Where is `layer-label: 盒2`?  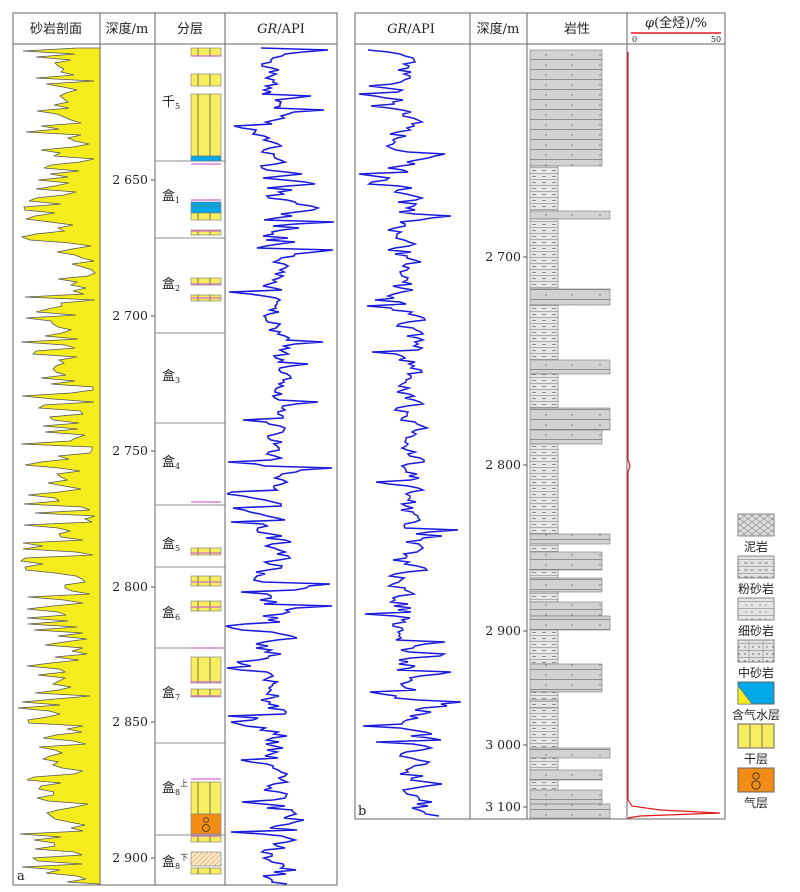
layer-label: 盒2 is located at coordinates (171, 284).